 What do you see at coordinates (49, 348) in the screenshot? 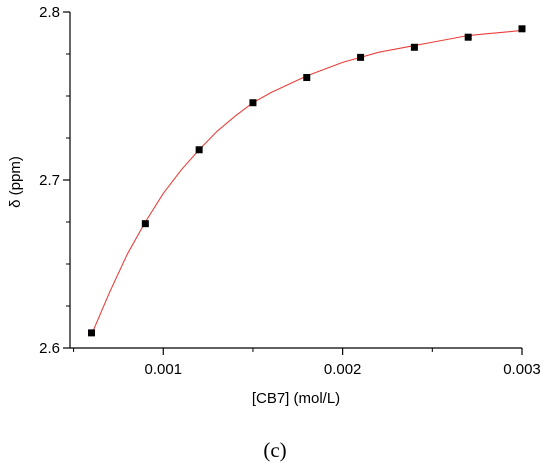
I see `y-tick-label: 2.6` at bounding box center [49, 348].